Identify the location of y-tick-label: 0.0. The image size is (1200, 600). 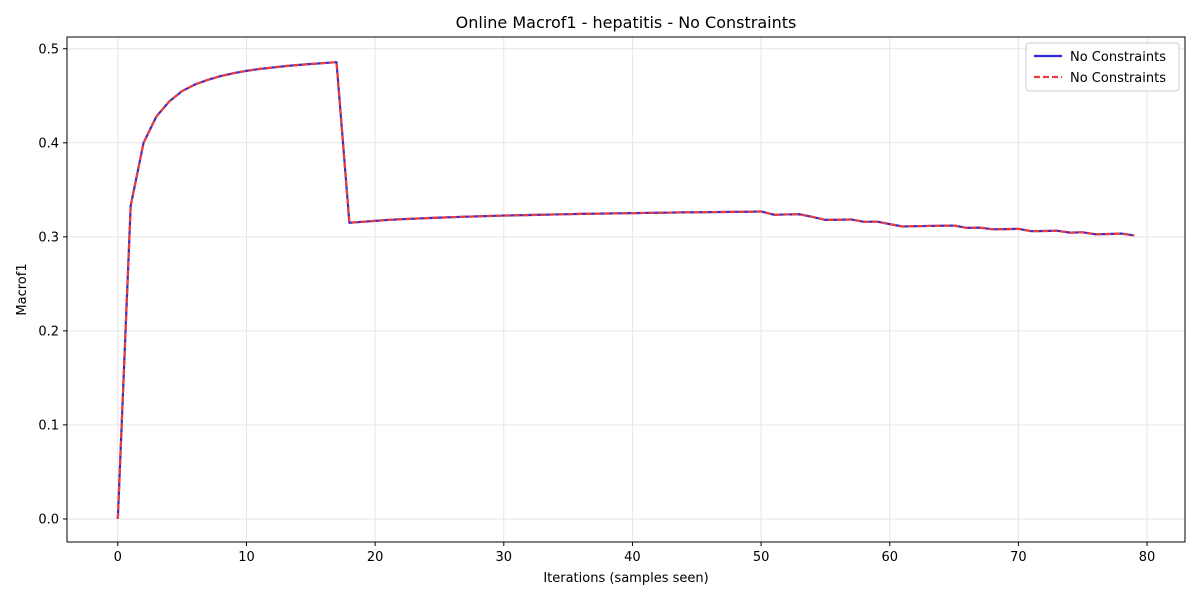
(48, 519).